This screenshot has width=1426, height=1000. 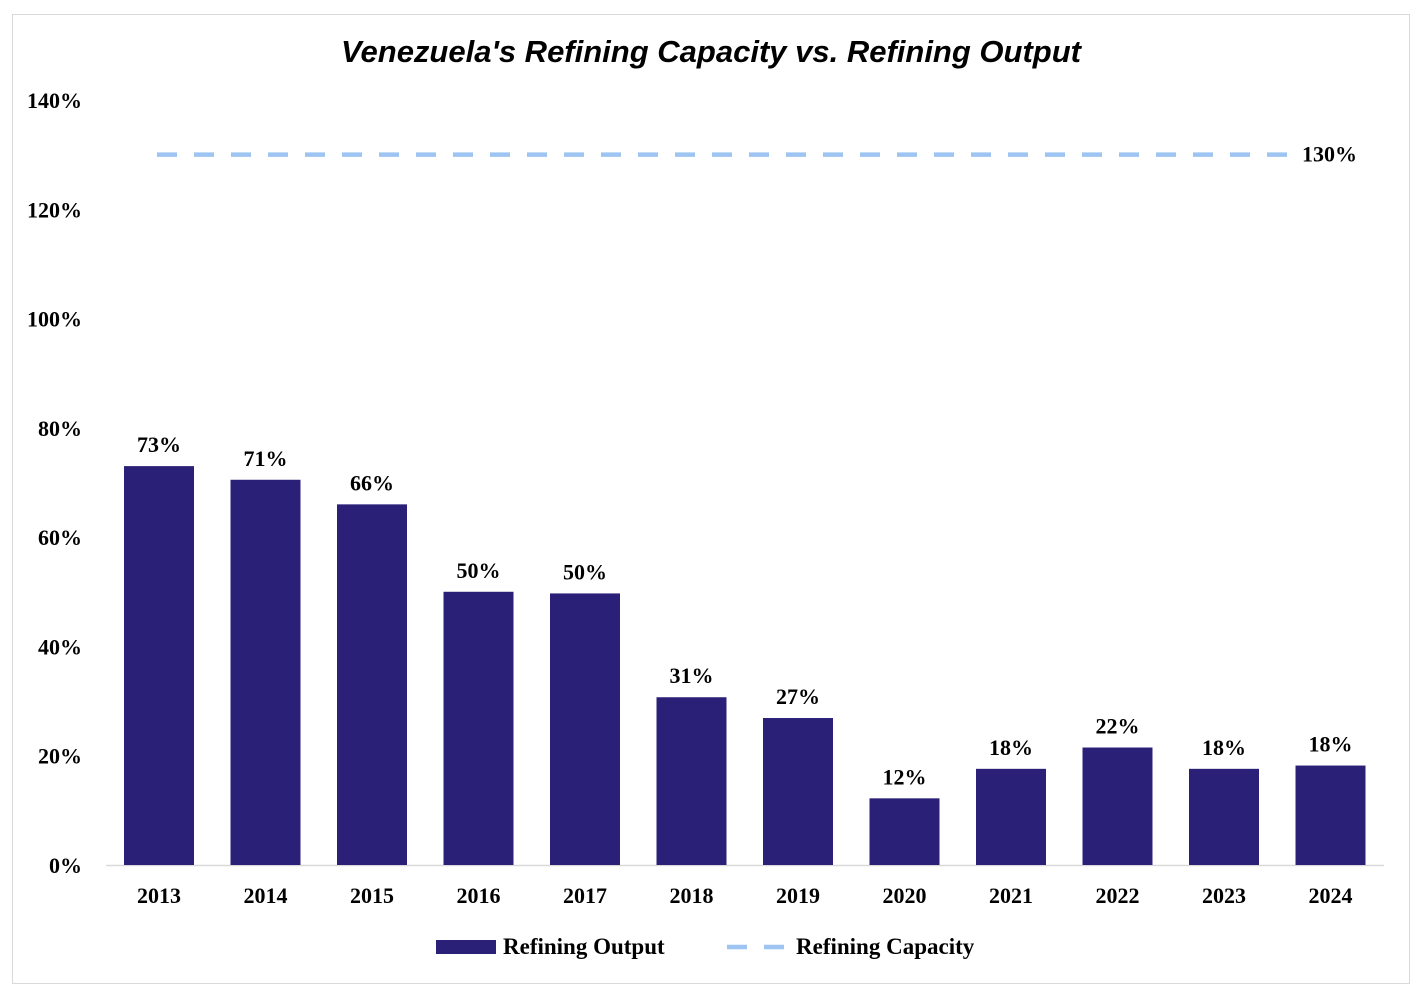 I want to click on bar-2017, so click(x=585, y=729).